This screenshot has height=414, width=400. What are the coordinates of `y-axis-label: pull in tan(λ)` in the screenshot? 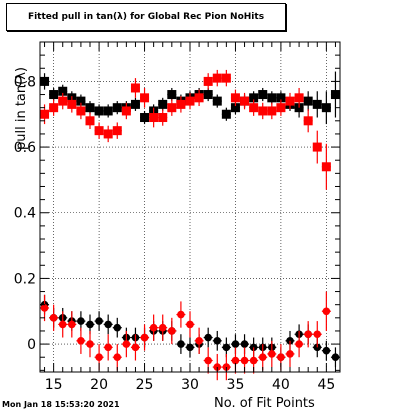 It's located at (21, 108).